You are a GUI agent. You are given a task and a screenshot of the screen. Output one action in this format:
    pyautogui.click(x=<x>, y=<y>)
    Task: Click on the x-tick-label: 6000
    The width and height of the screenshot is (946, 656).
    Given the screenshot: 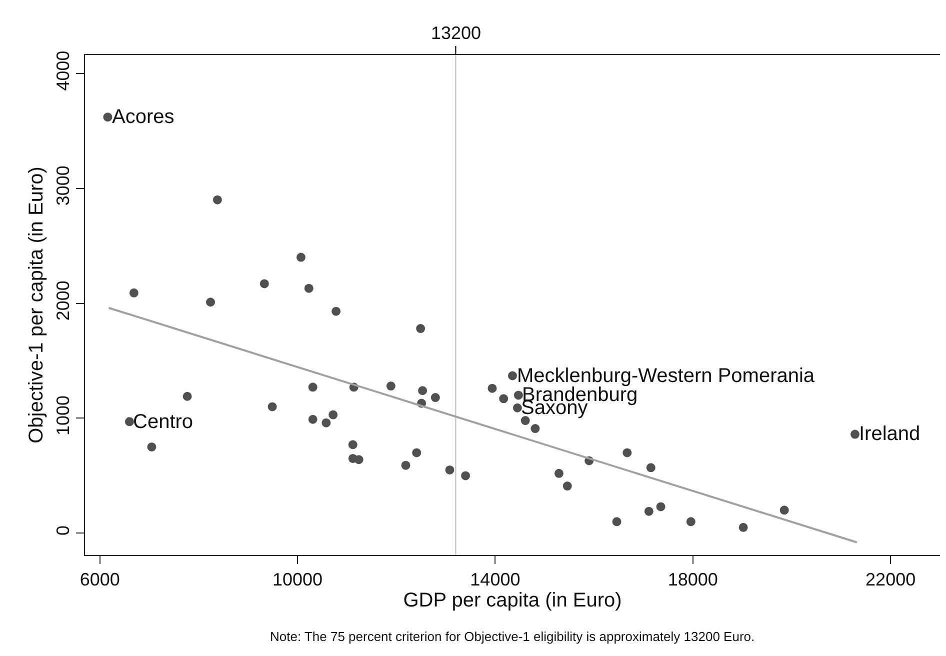 What is the action you would take?
    pyautogui.click(x=100, y=580)
    